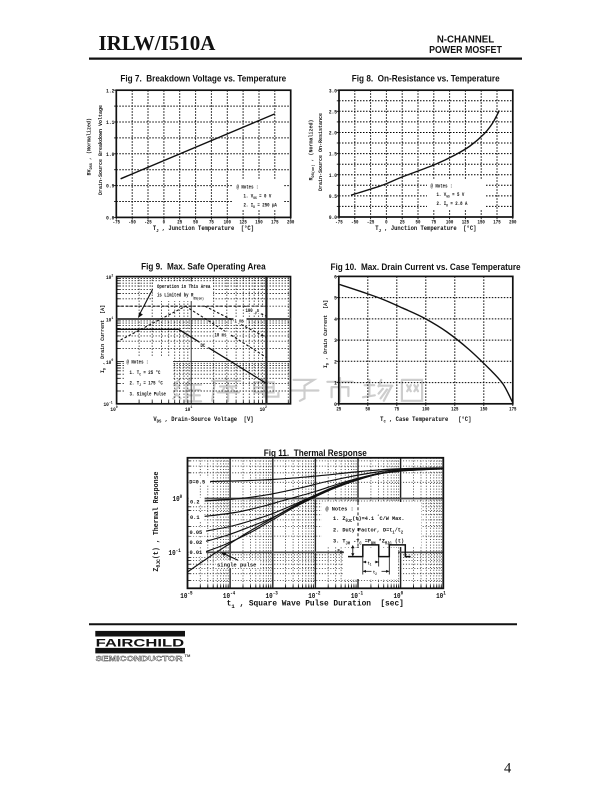  What do you see at coordinates (258, 197) in the screenshot?
I see `svg-text: 1. VGS = 0 V` at bounding box center [258, 197].